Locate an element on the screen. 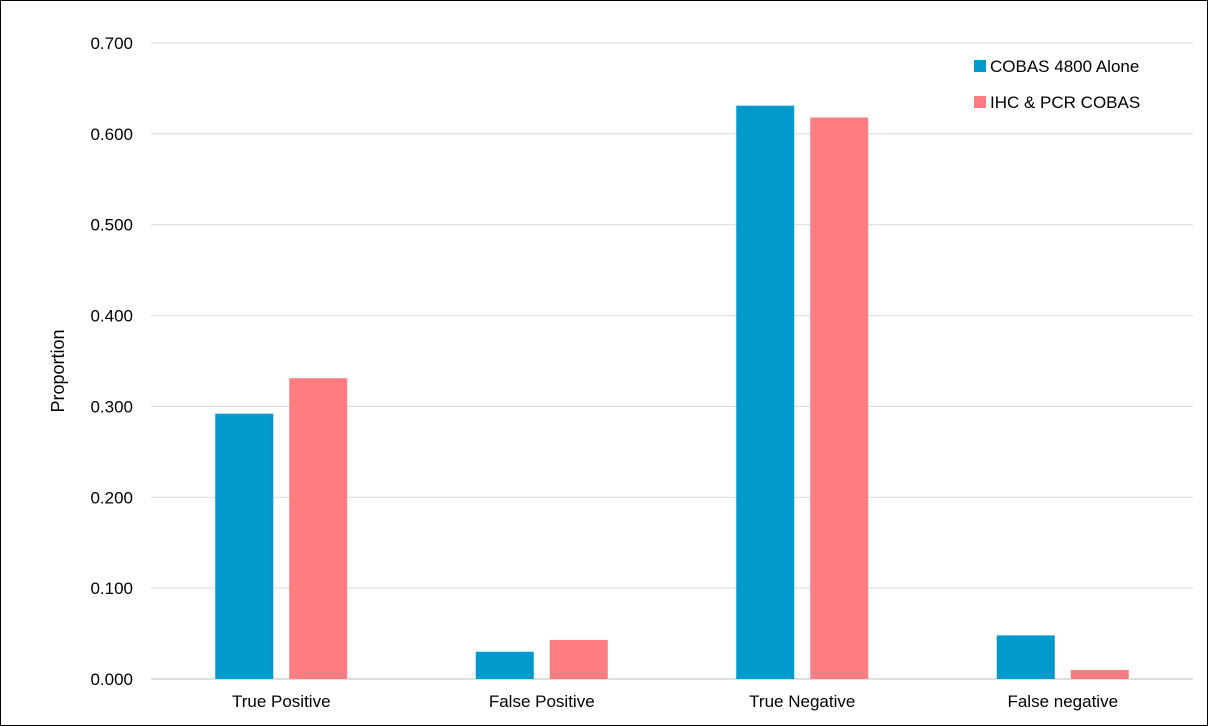  y-tick-label: 0.400 is located at coordinates (111, 316).